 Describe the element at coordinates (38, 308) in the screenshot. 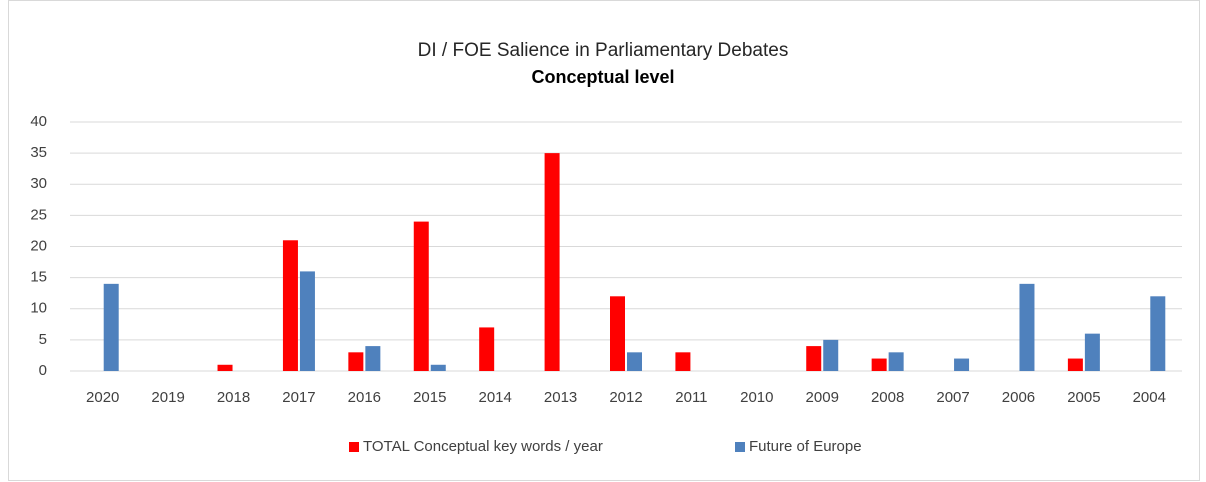

I see `y-tick-label: 10` at that location.